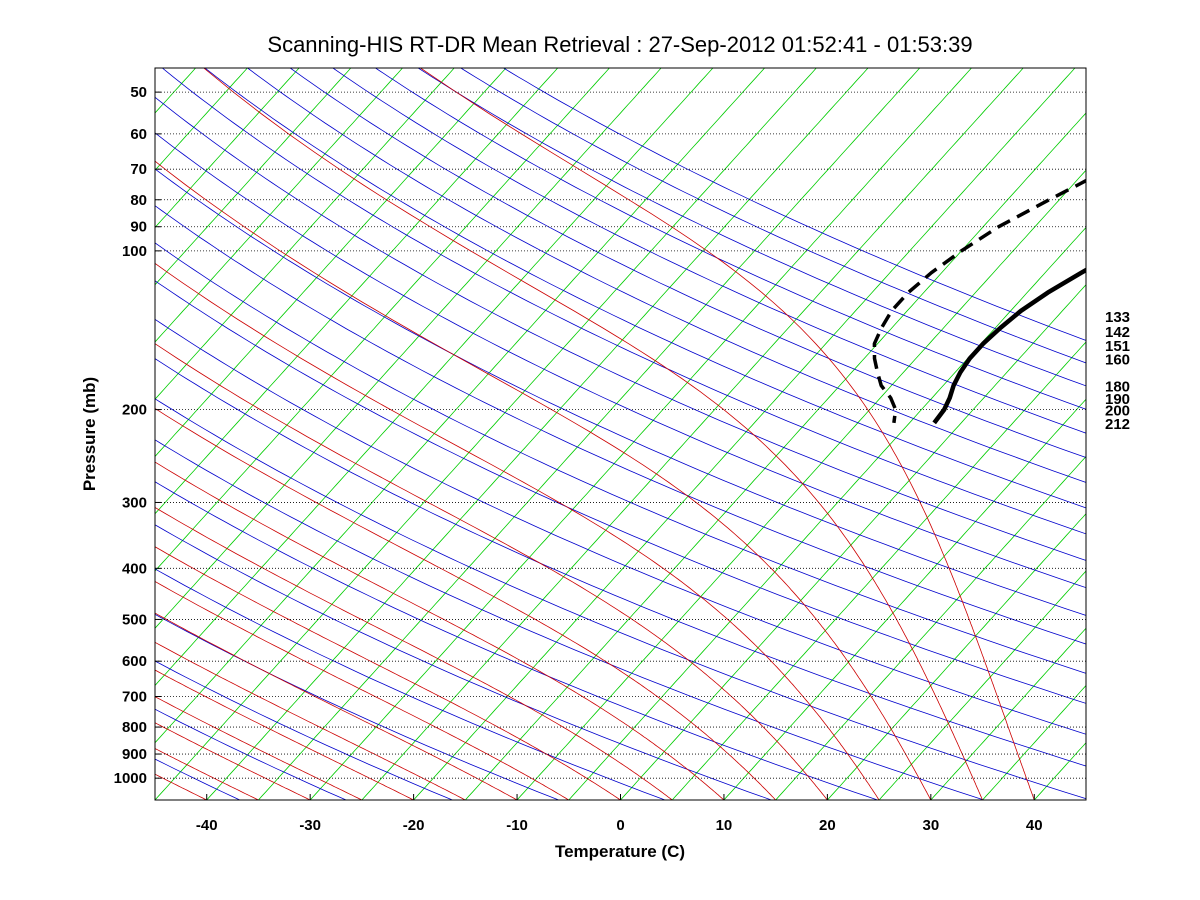 Image resolution: width=1200 pixels, height=900 pixels. I want to click on y-tick-label: 800, so click(134, 727).